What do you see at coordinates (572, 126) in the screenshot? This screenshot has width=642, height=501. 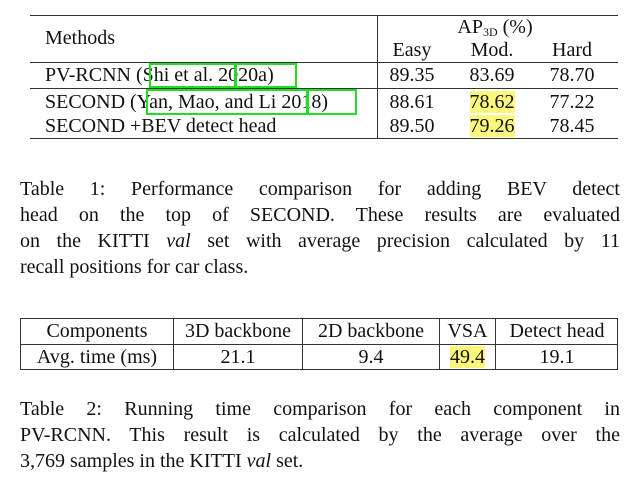 I see `cell-hard: 78.45` at bounding box center [572, 126].